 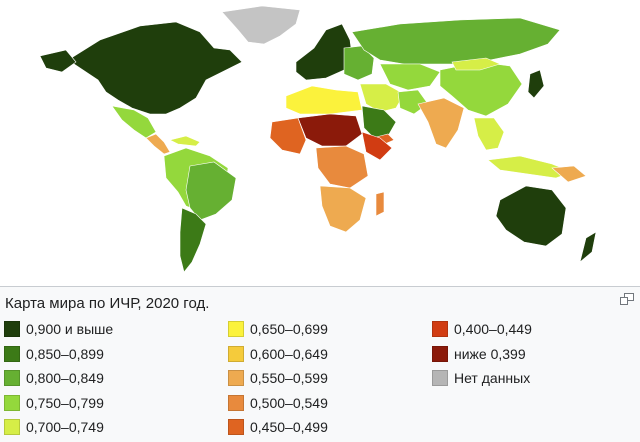 I want to click on legend-label: 0,600–0,649, so click(x=289, y=353).